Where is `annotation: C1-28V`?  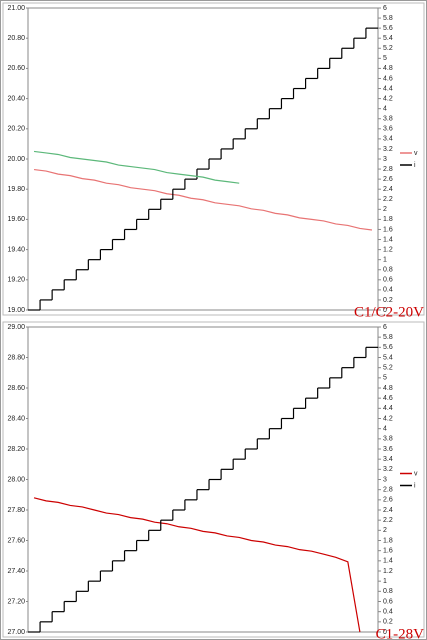 annotation: C1-28V is located at coordinates (400, 633).